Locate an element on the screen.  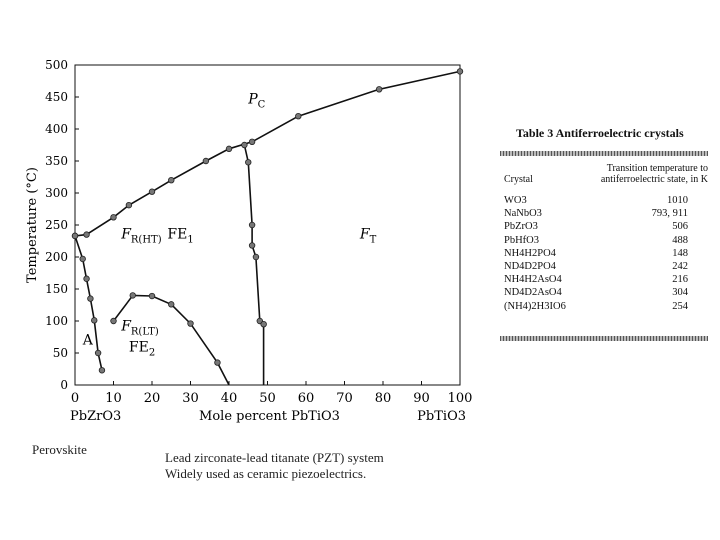
table-row: WO3 1010 is located at coordinates (606, 200).